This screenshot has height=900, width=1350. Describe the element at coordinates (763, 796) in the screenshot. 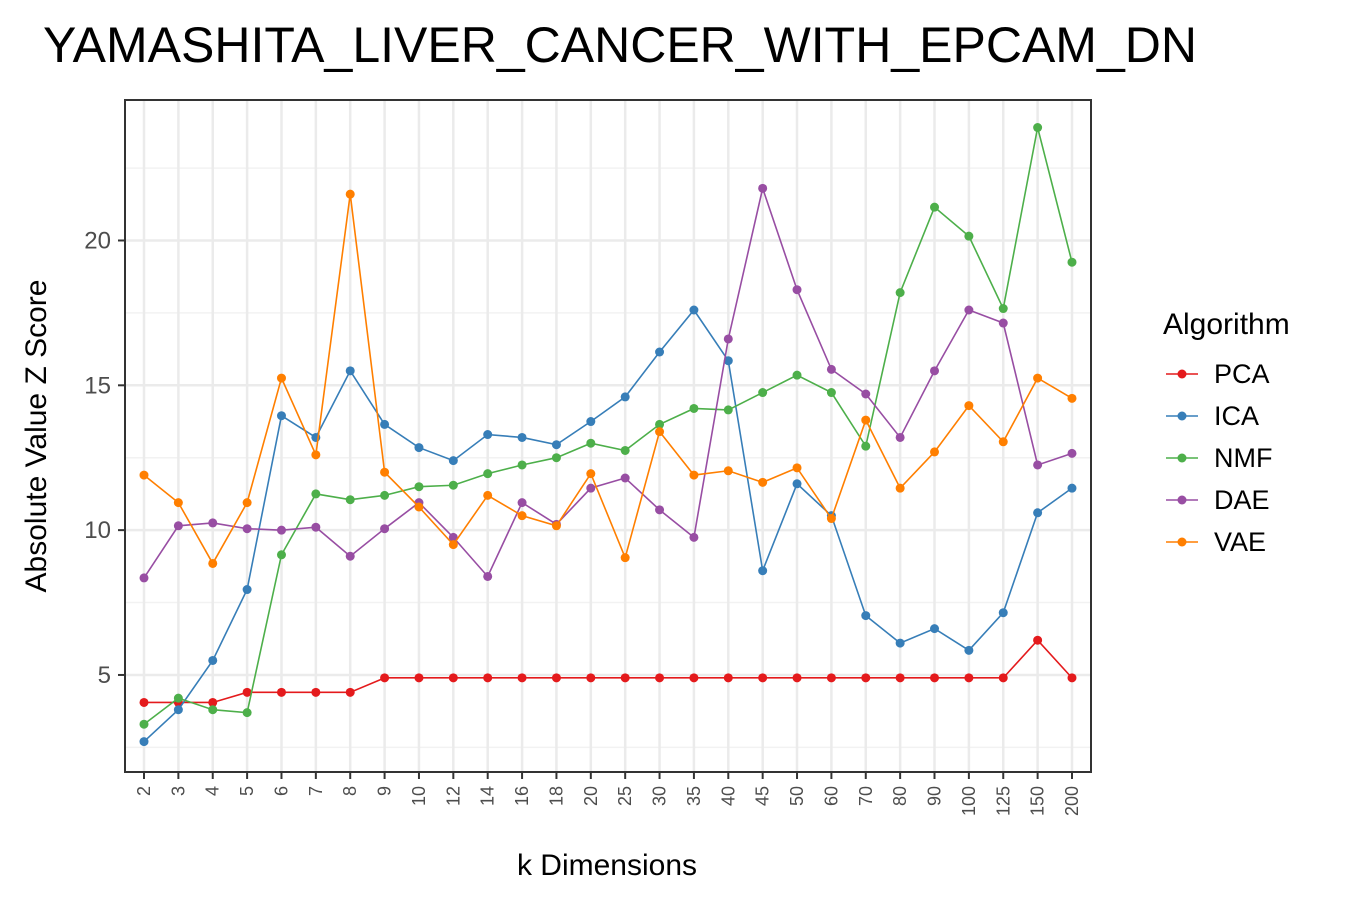

I see `x-tick-label: 45` at that location.